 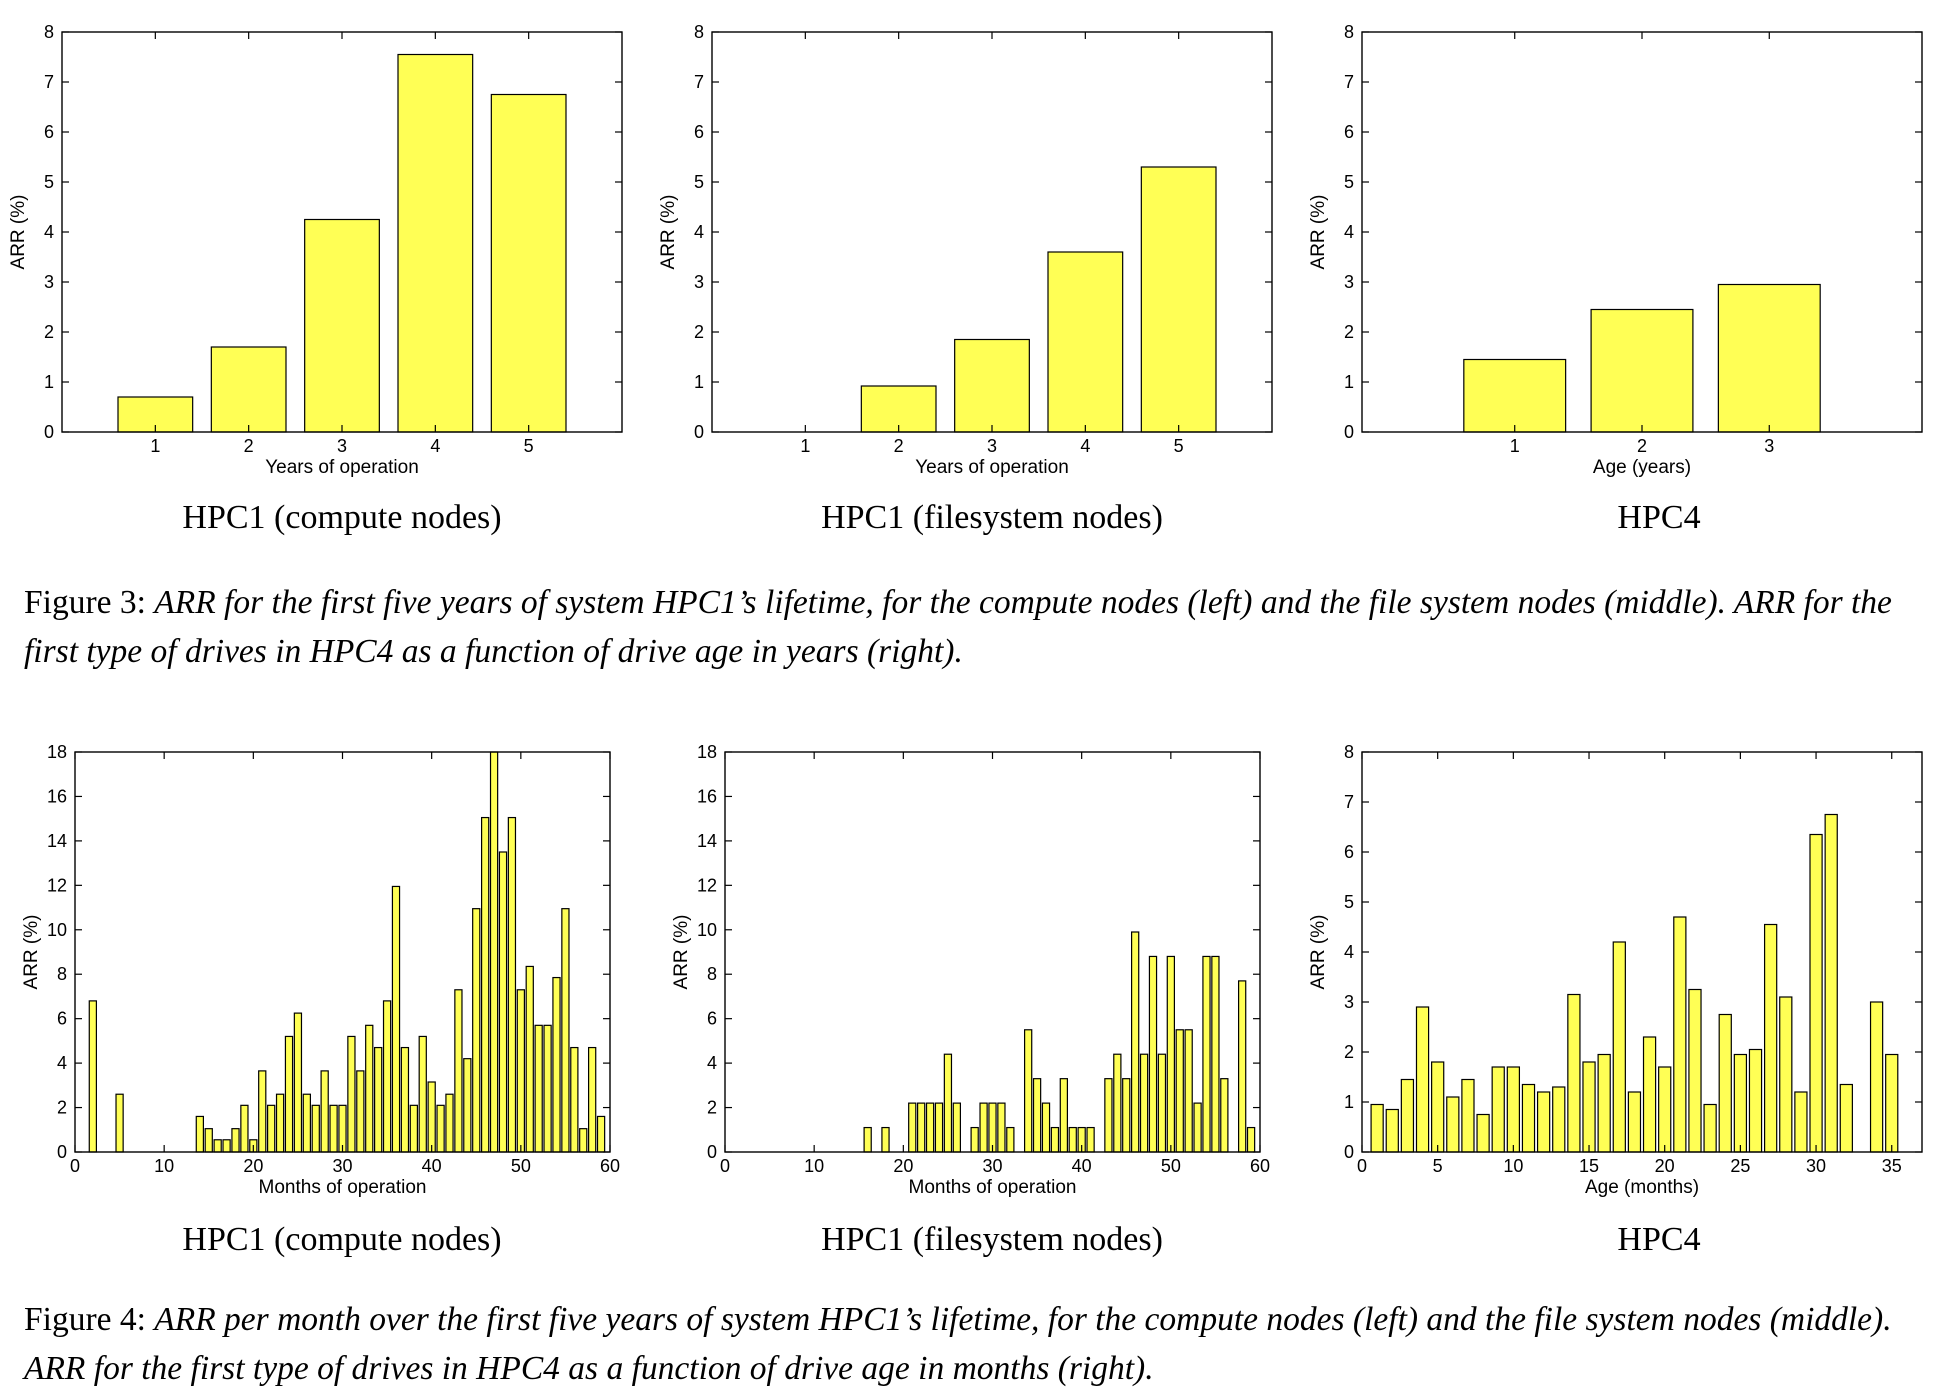 I want to click on figure-3-caption-lead: Figure 3:, so click(x=89, y=602).